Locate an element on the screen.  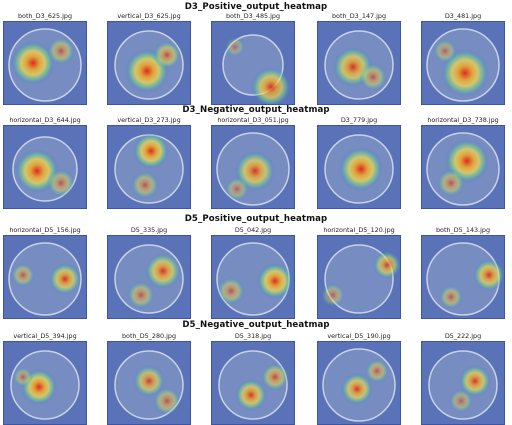
image-filename: D5_318.jpg is located at coordinates (253, 336).